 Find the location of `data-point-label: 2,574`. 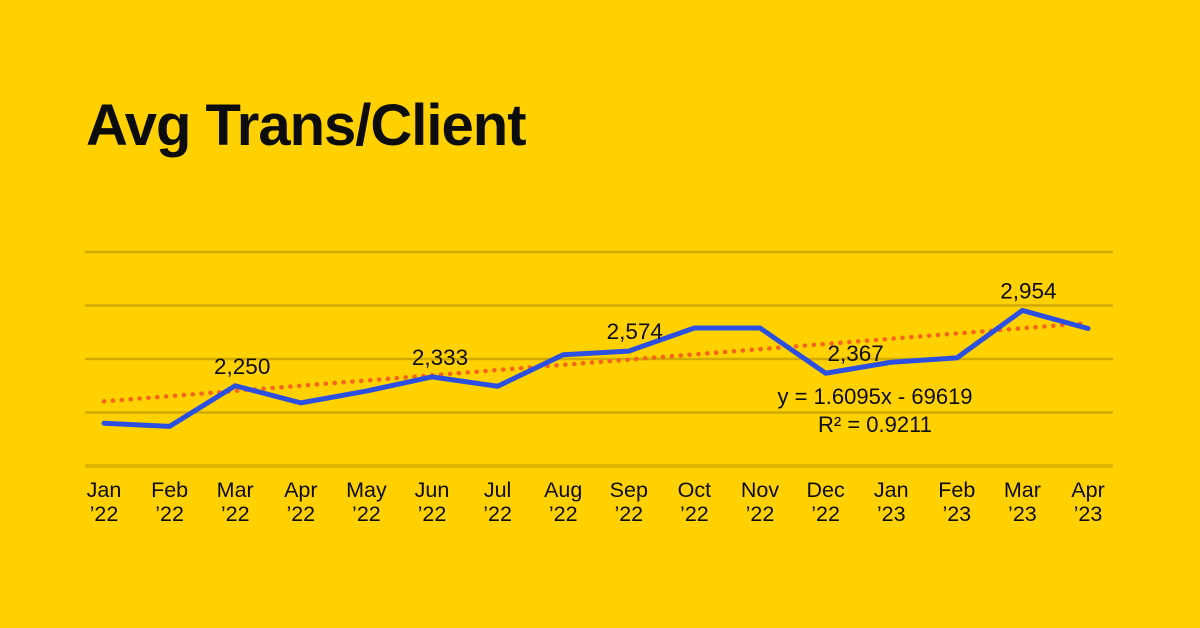

data-point-label: 2,574 is located at coordinates (635, 331).